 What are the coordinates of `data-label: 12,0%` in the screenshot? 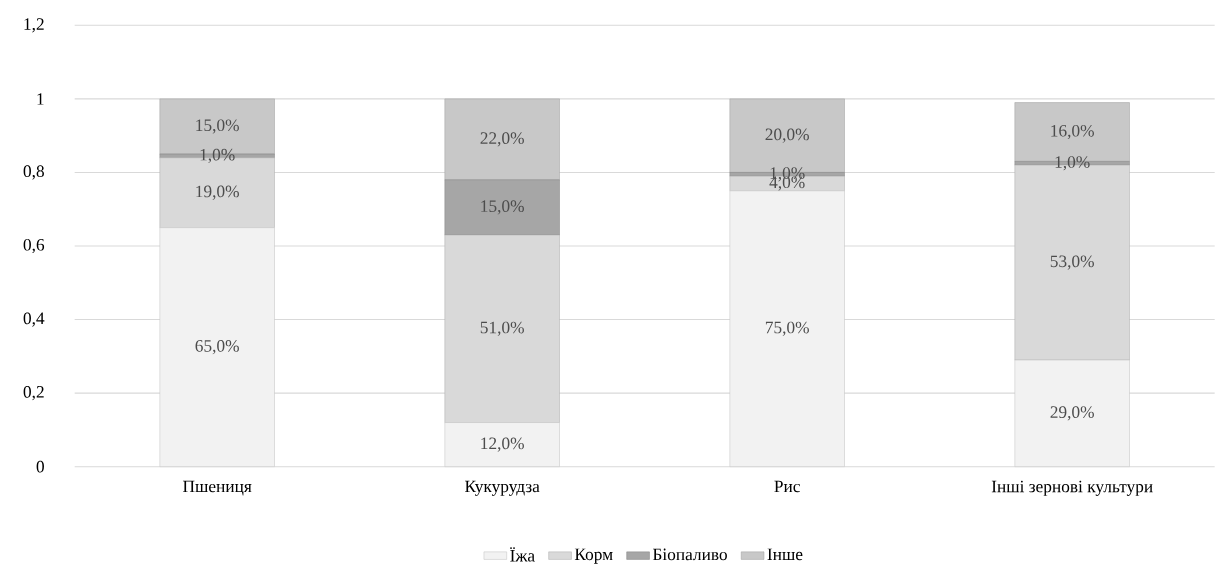 It's located at (502, 444).